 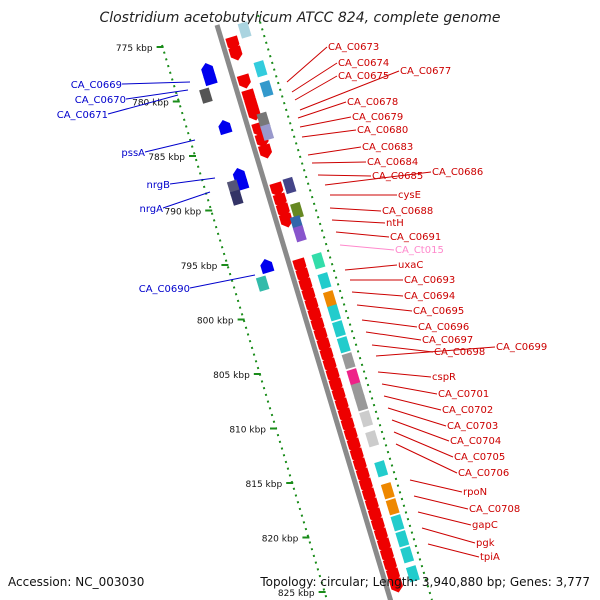 I want to click on gene-label-ca-ct015: CA_Ct015, so click(x=419, y=250).